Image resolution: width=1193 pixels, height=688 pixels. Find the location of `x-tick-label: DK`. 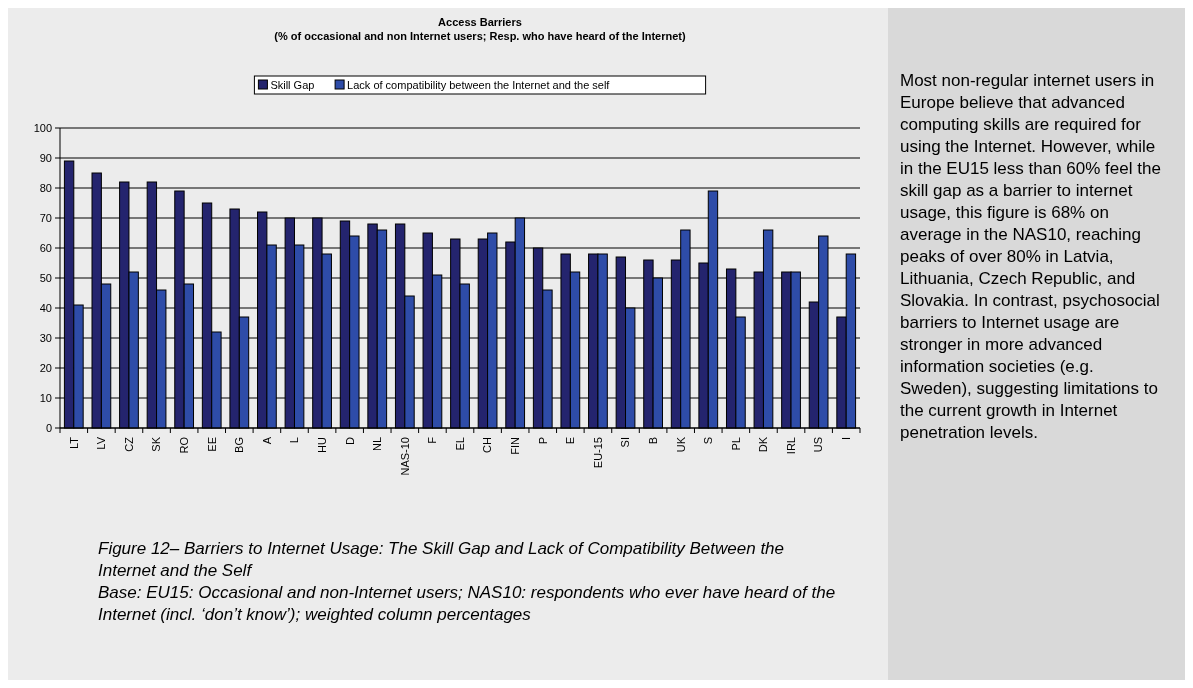

x-tick-label: DK is located at coordinates (763, 444).